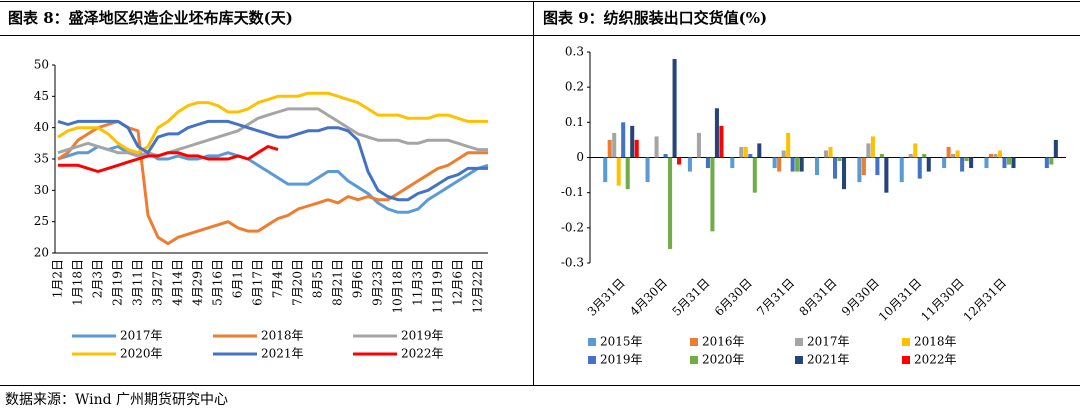  I want to click on x-tick-label: 12月6日, so click(458, 282).